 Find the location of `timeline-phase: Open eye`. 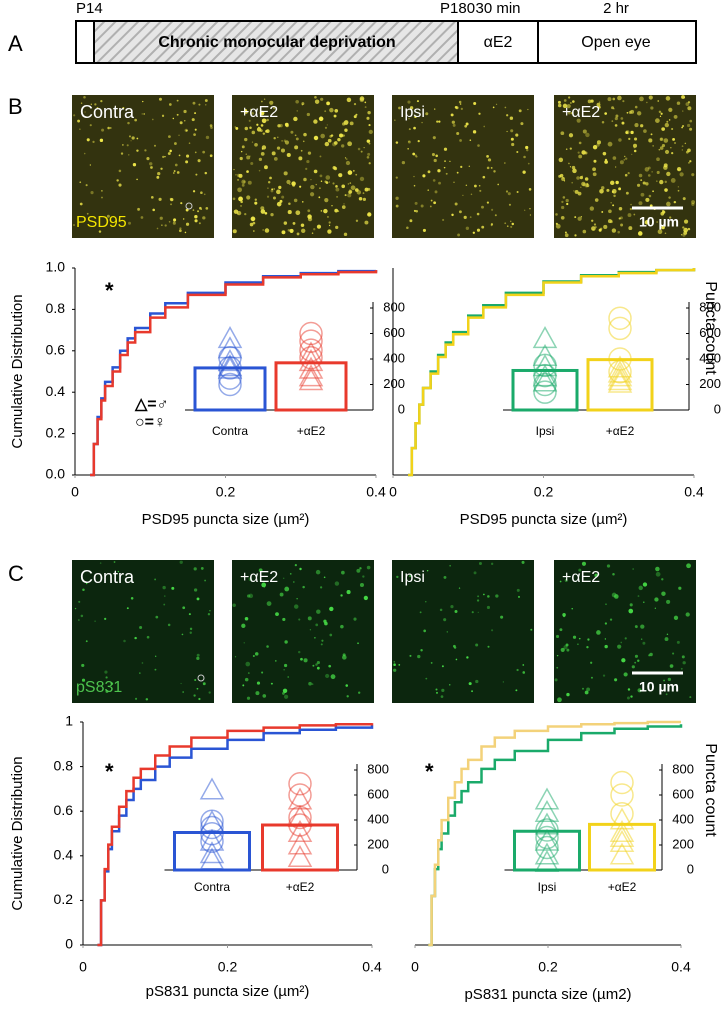

timeline-phase: Open eye is located at coordinates (615, 42).